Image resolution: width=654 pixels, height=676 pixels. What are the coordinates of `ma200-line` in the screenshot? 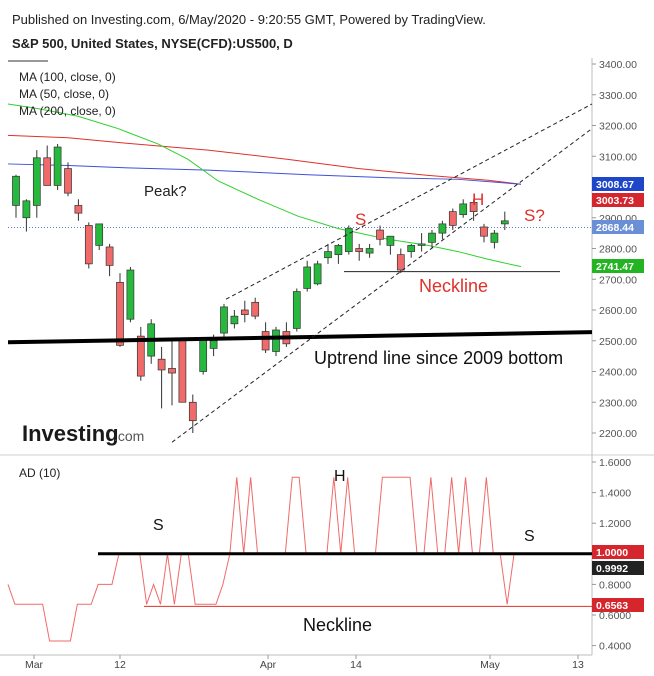 It's located at (264, 159).